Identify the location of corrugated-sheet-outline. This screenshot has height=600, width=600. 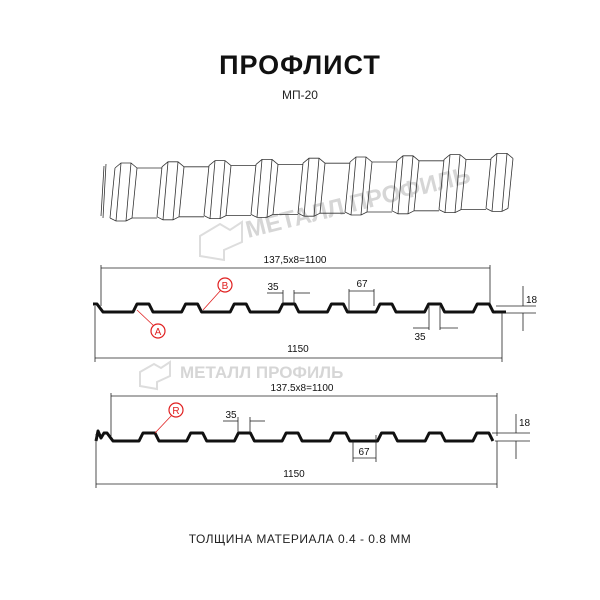
(307, 187).